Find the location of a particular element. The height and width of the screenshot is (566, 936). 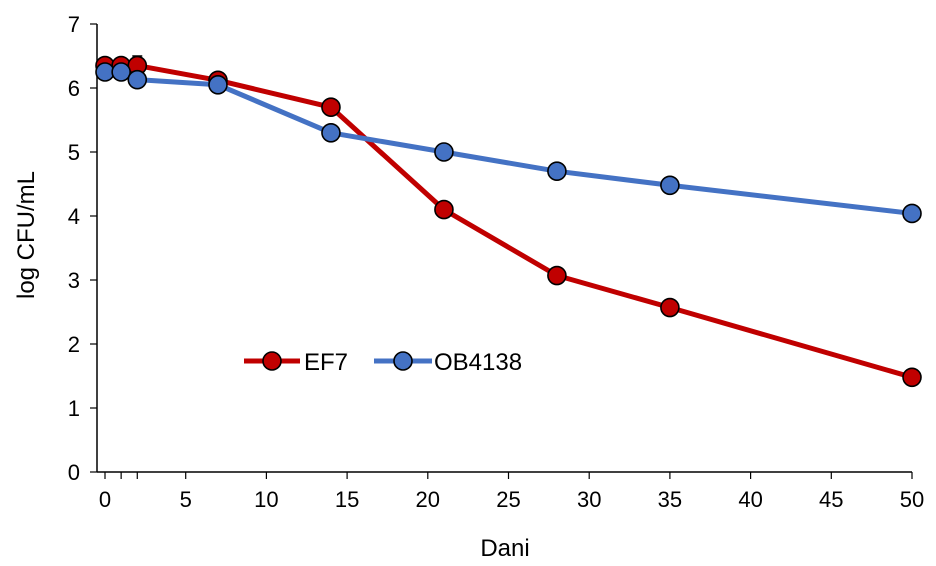

x-tick-label: 40 is located at coordinates (750, 499).